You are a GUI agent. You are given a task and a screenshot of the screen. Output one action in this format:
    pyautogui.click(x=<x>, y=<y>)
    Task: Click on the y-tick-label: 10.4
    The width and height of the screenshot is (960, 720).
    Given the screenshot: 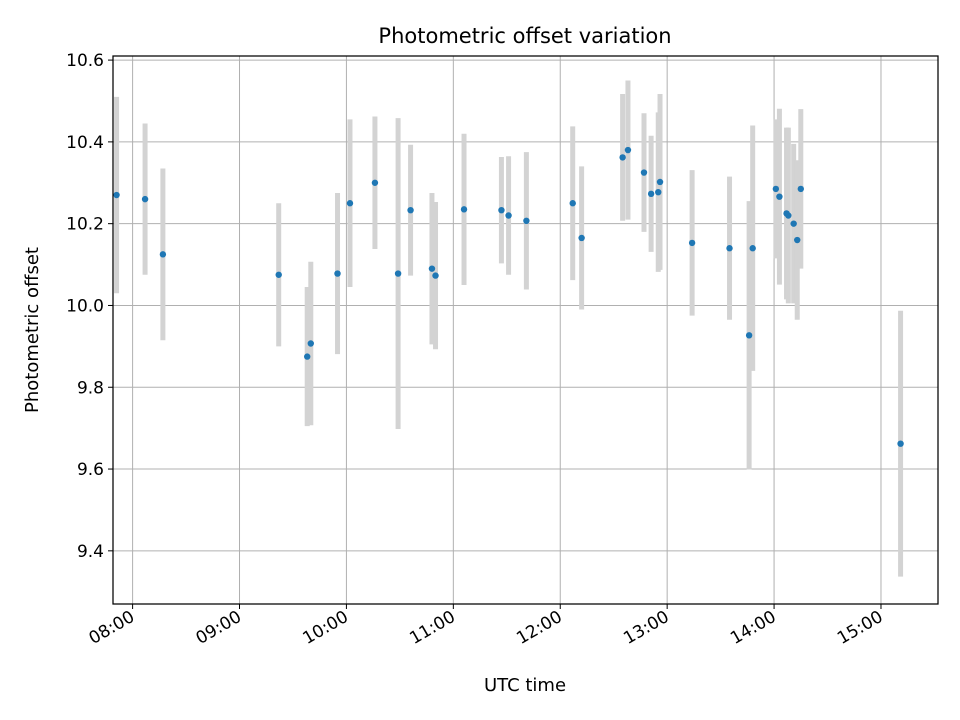 What is the action you would take?
    pyautogui.click(x=85, y=143)
    